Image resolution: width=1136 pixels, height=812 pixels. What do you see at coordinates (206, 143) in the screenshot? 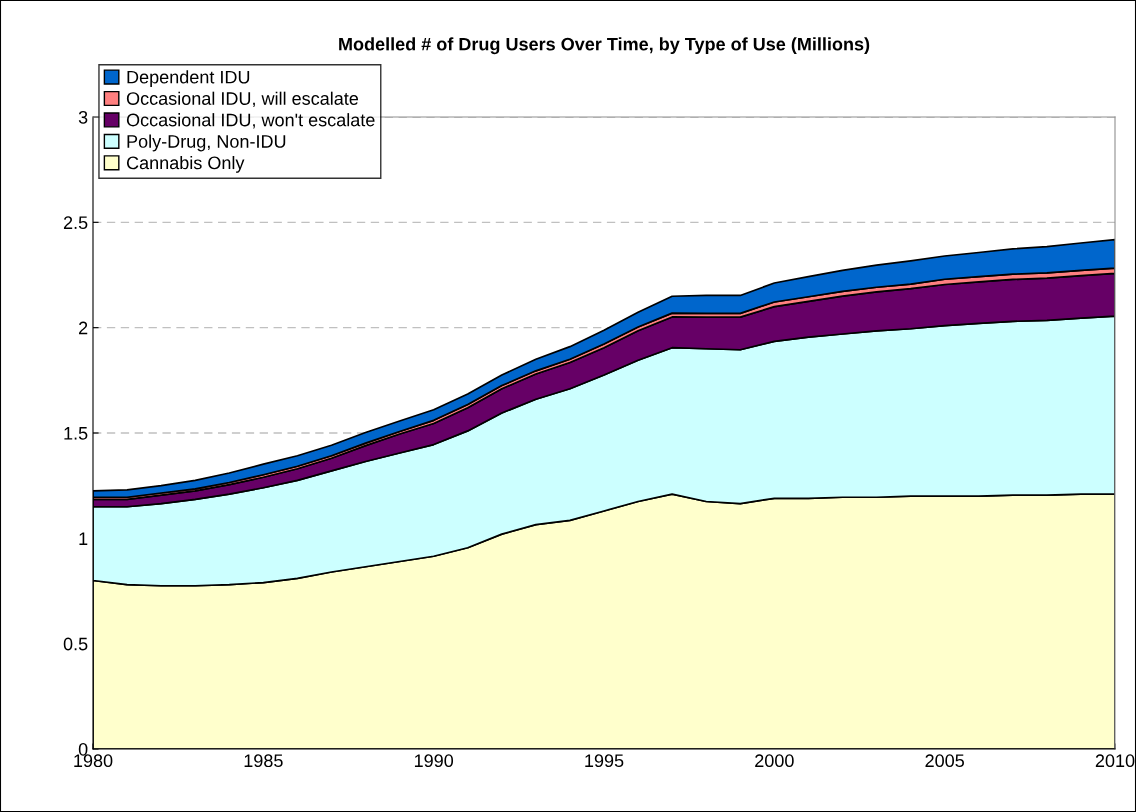
I see `legend-label: Poly-Drug, Non-IDU` at bounding box center [206, 143].